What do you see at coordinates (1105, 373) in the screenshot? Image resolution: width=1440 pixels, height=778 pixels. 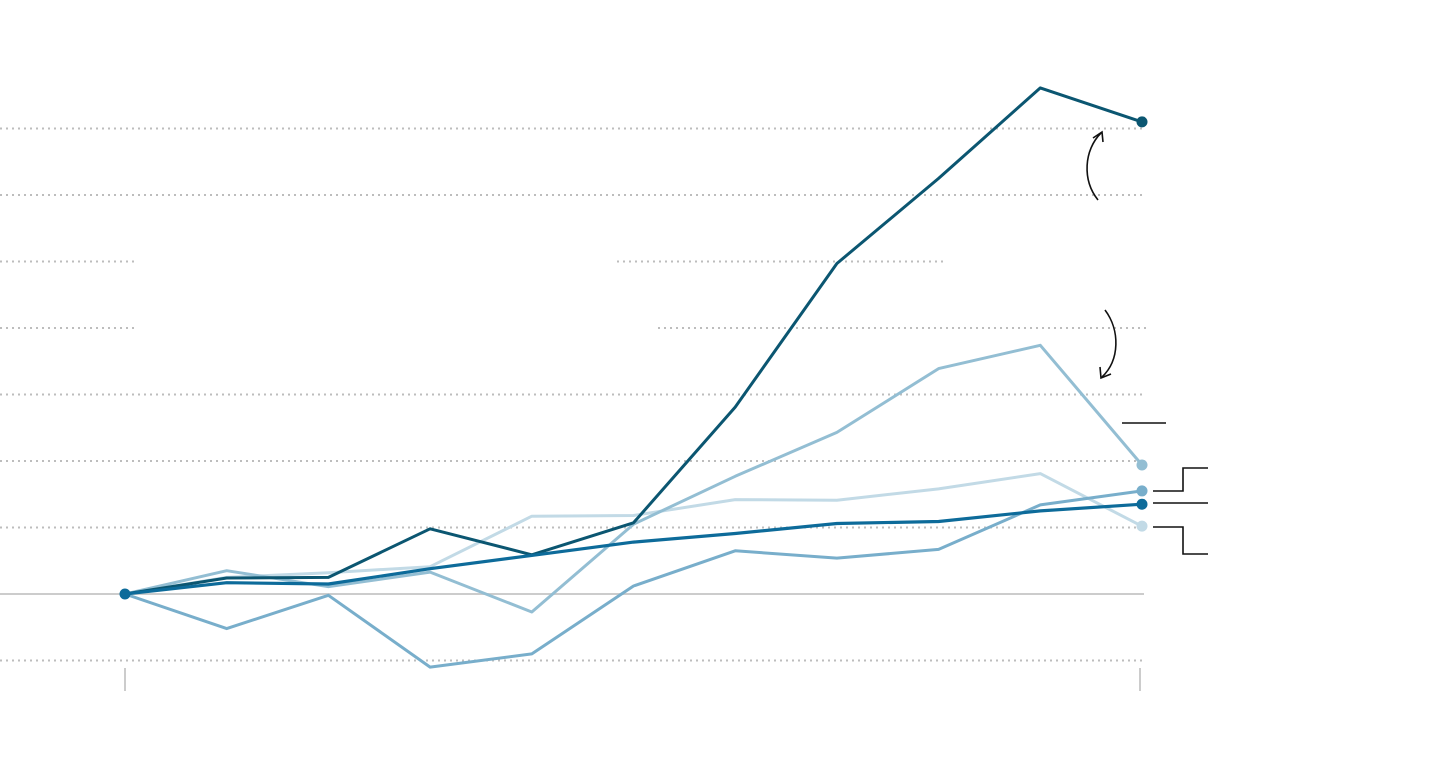 I see `annotation-arrowhead-down` at bounding box center [1105, 373].